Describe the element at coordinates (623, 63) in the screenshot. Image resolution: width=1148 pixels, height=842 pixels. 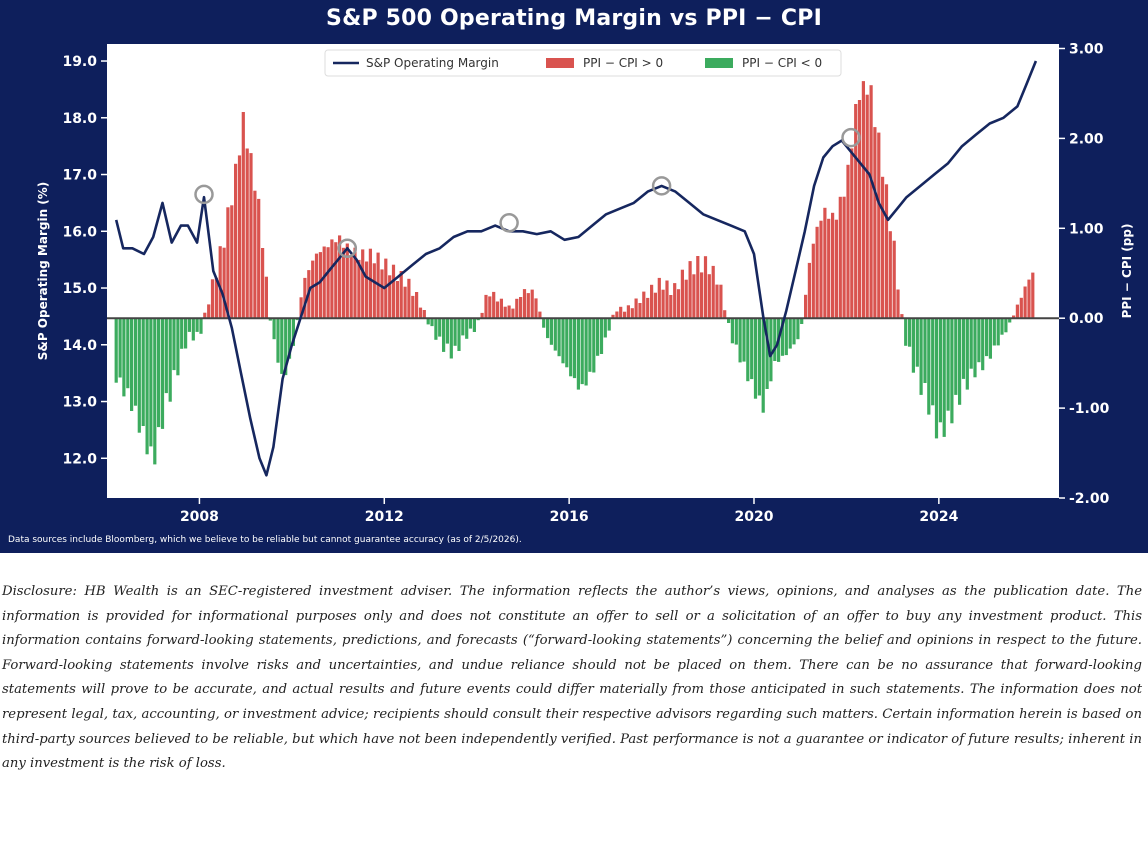
I see `legend-positive-label: PPI − CPI > 0` at that location.